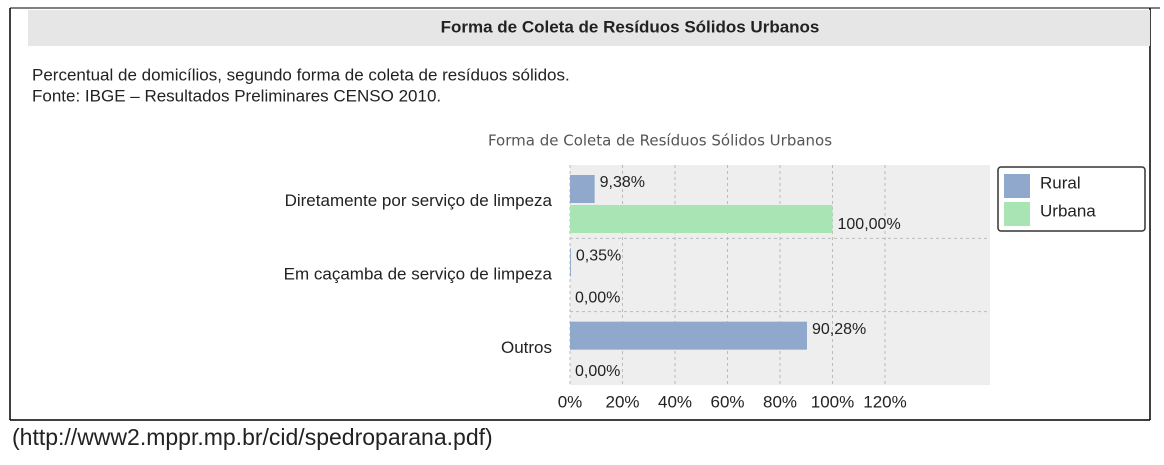  Describe the element at coordinates (675, 401) in the screenshot. I see `x-tick-label: 40%` at that location.